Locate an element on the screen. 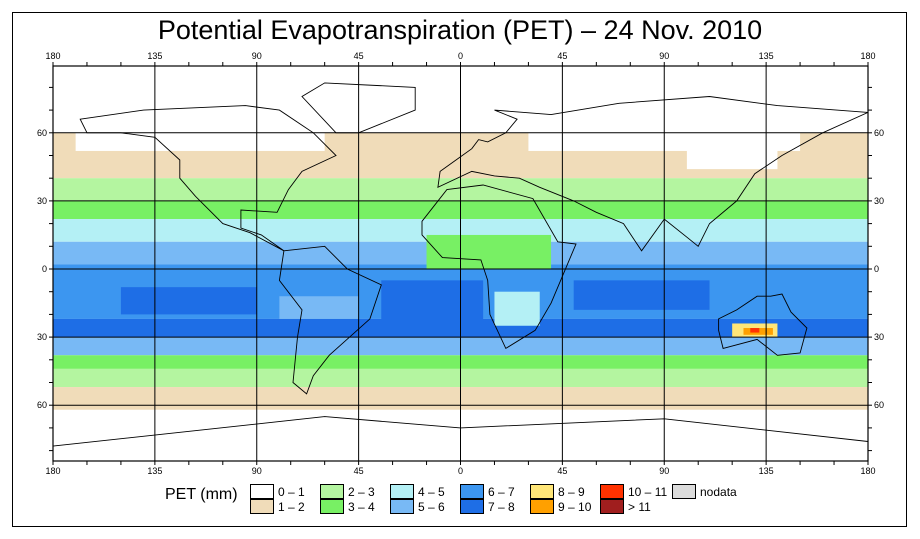 The height and width of the screenshot is (539, 920). lon-label-bottom: 0 is located at coordinates (460, 471).